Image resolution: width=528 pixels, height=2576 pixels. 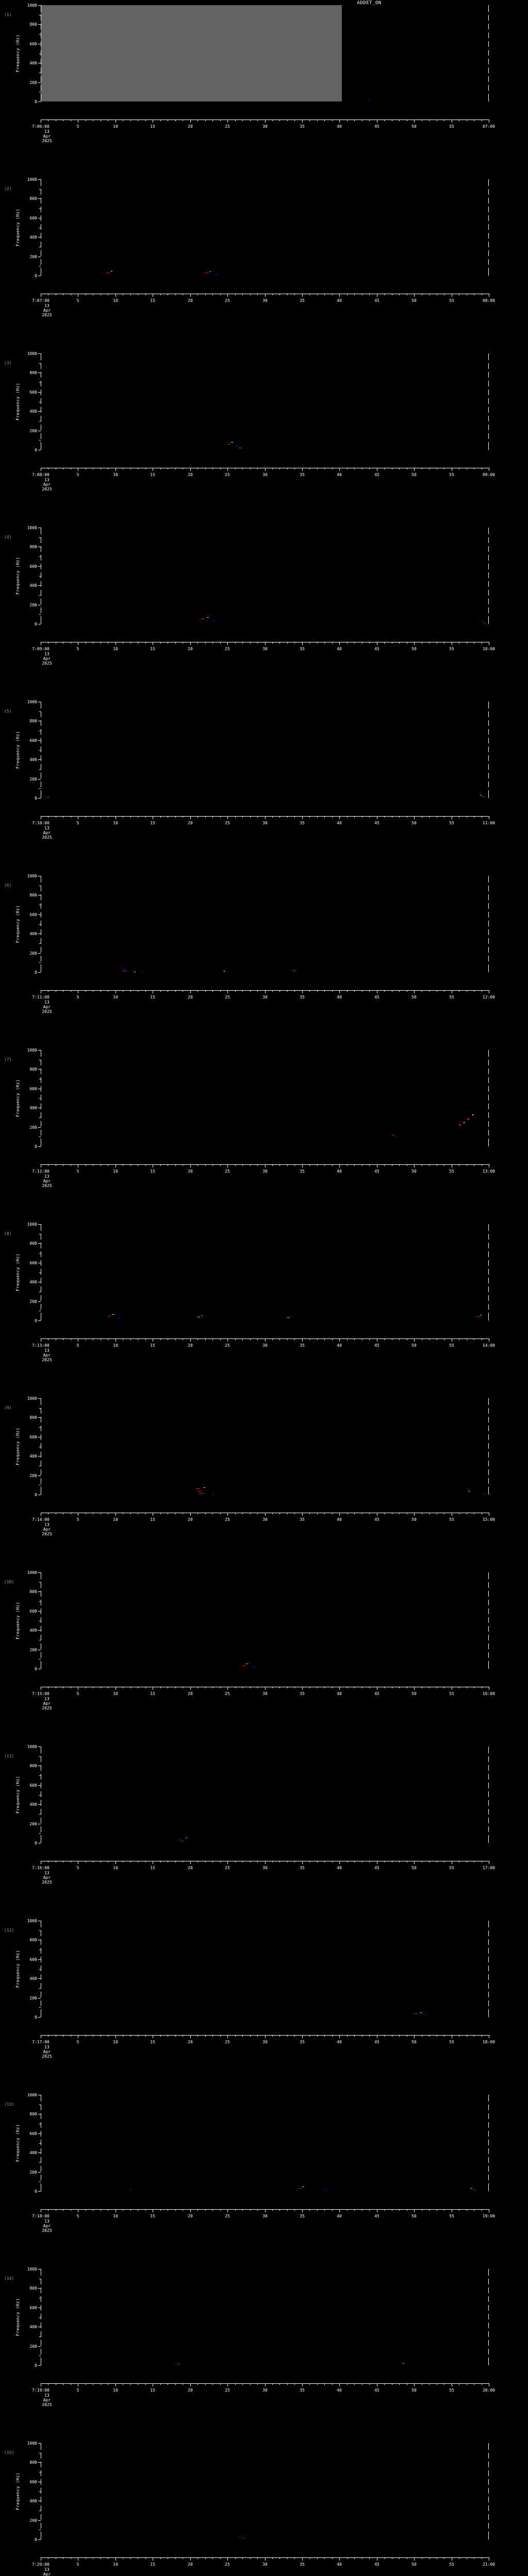 I want to click on y-tick-label: 600, so click(x=33, y=1437).